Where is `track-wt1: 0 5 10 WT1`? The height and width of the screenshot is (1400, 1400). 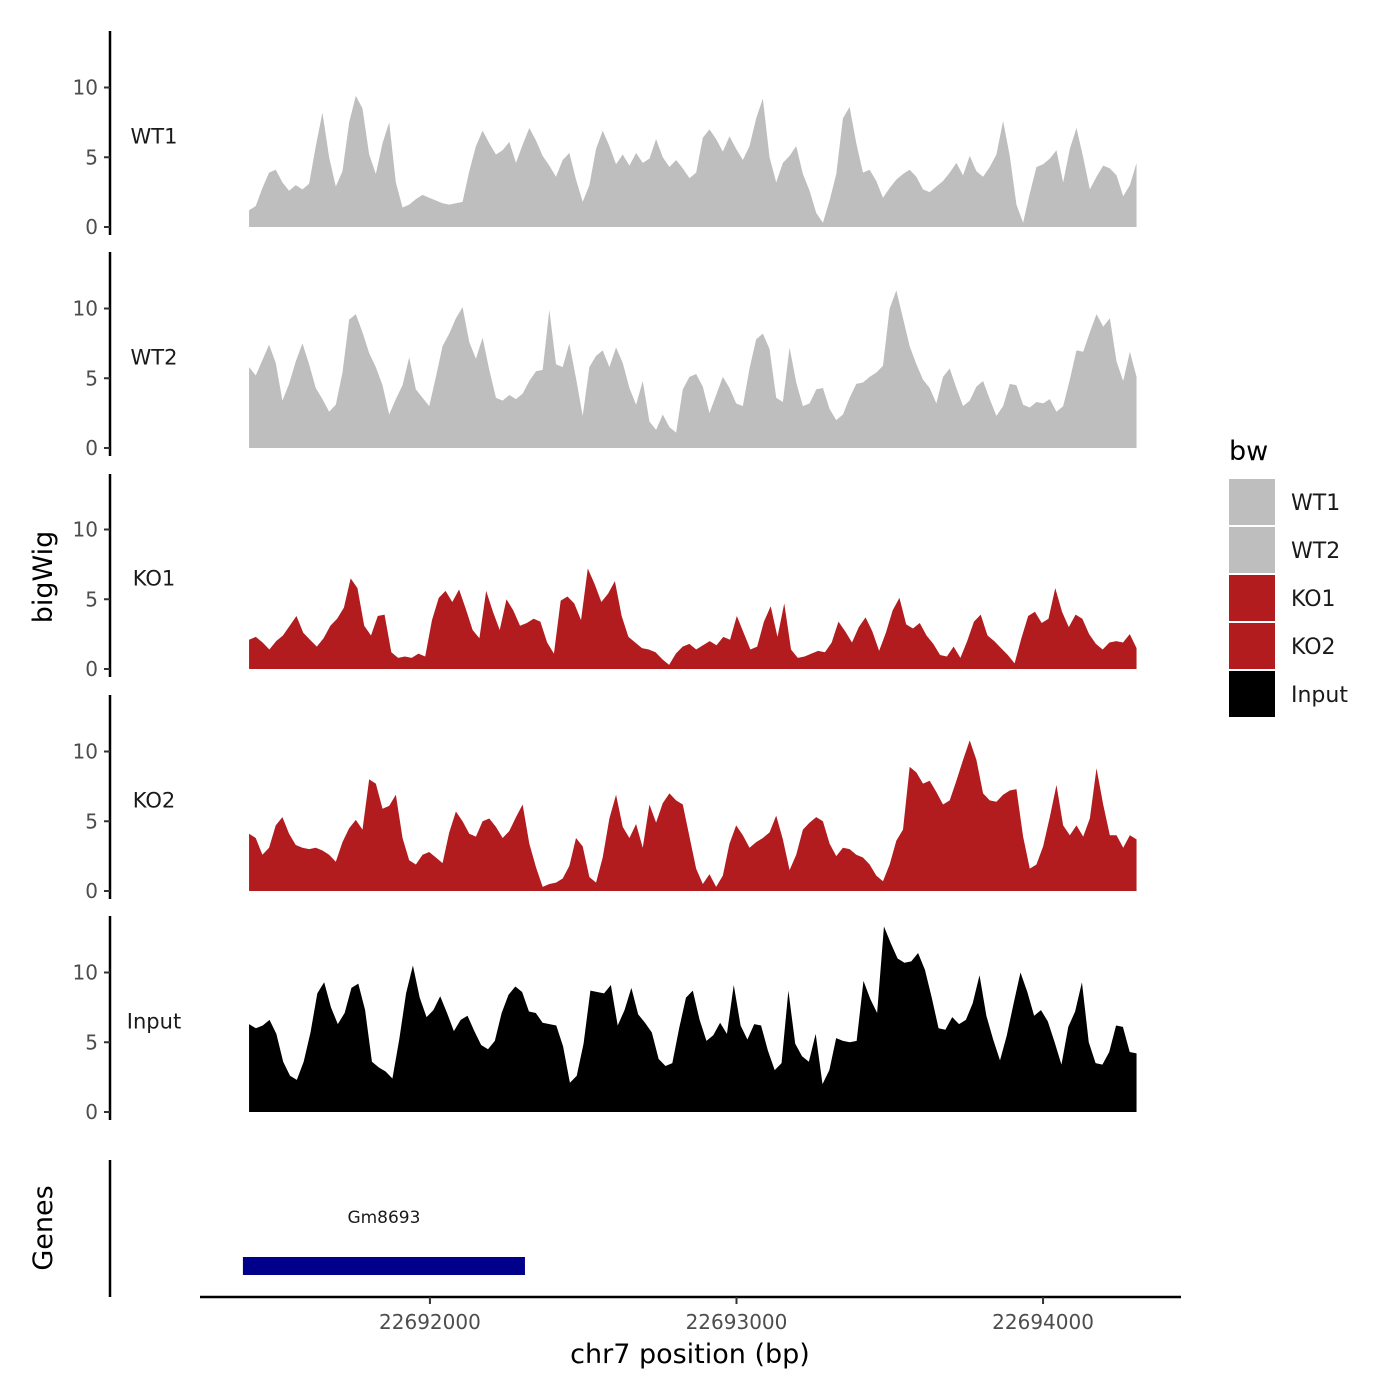 track-wt1: 0 5 10 WT1 is located at coordinates (605, 135).